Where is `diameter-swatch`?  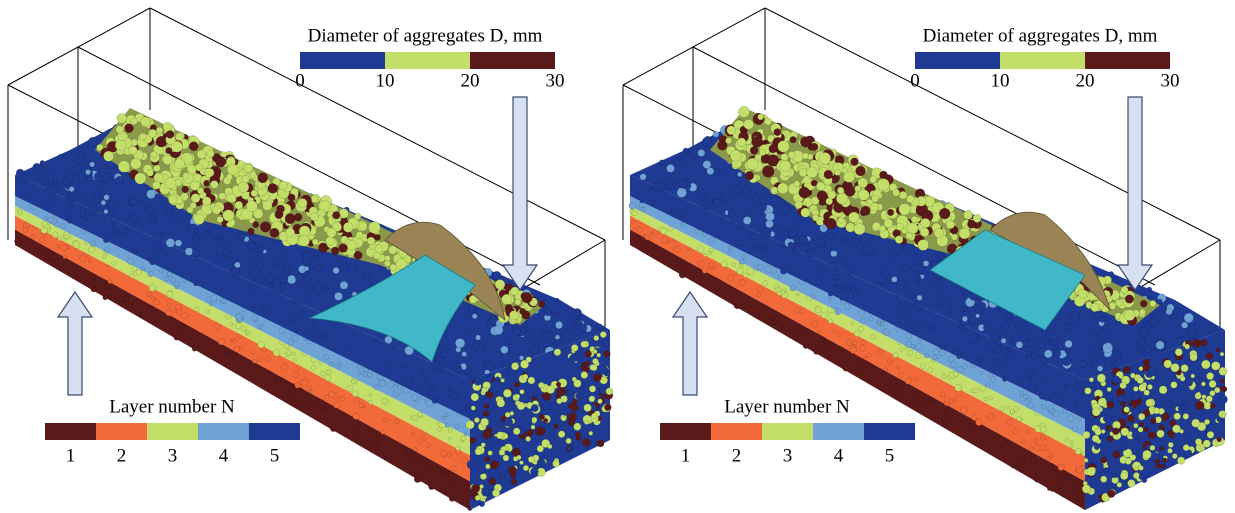 diameter-swatch is located at coordinates (342, 60).